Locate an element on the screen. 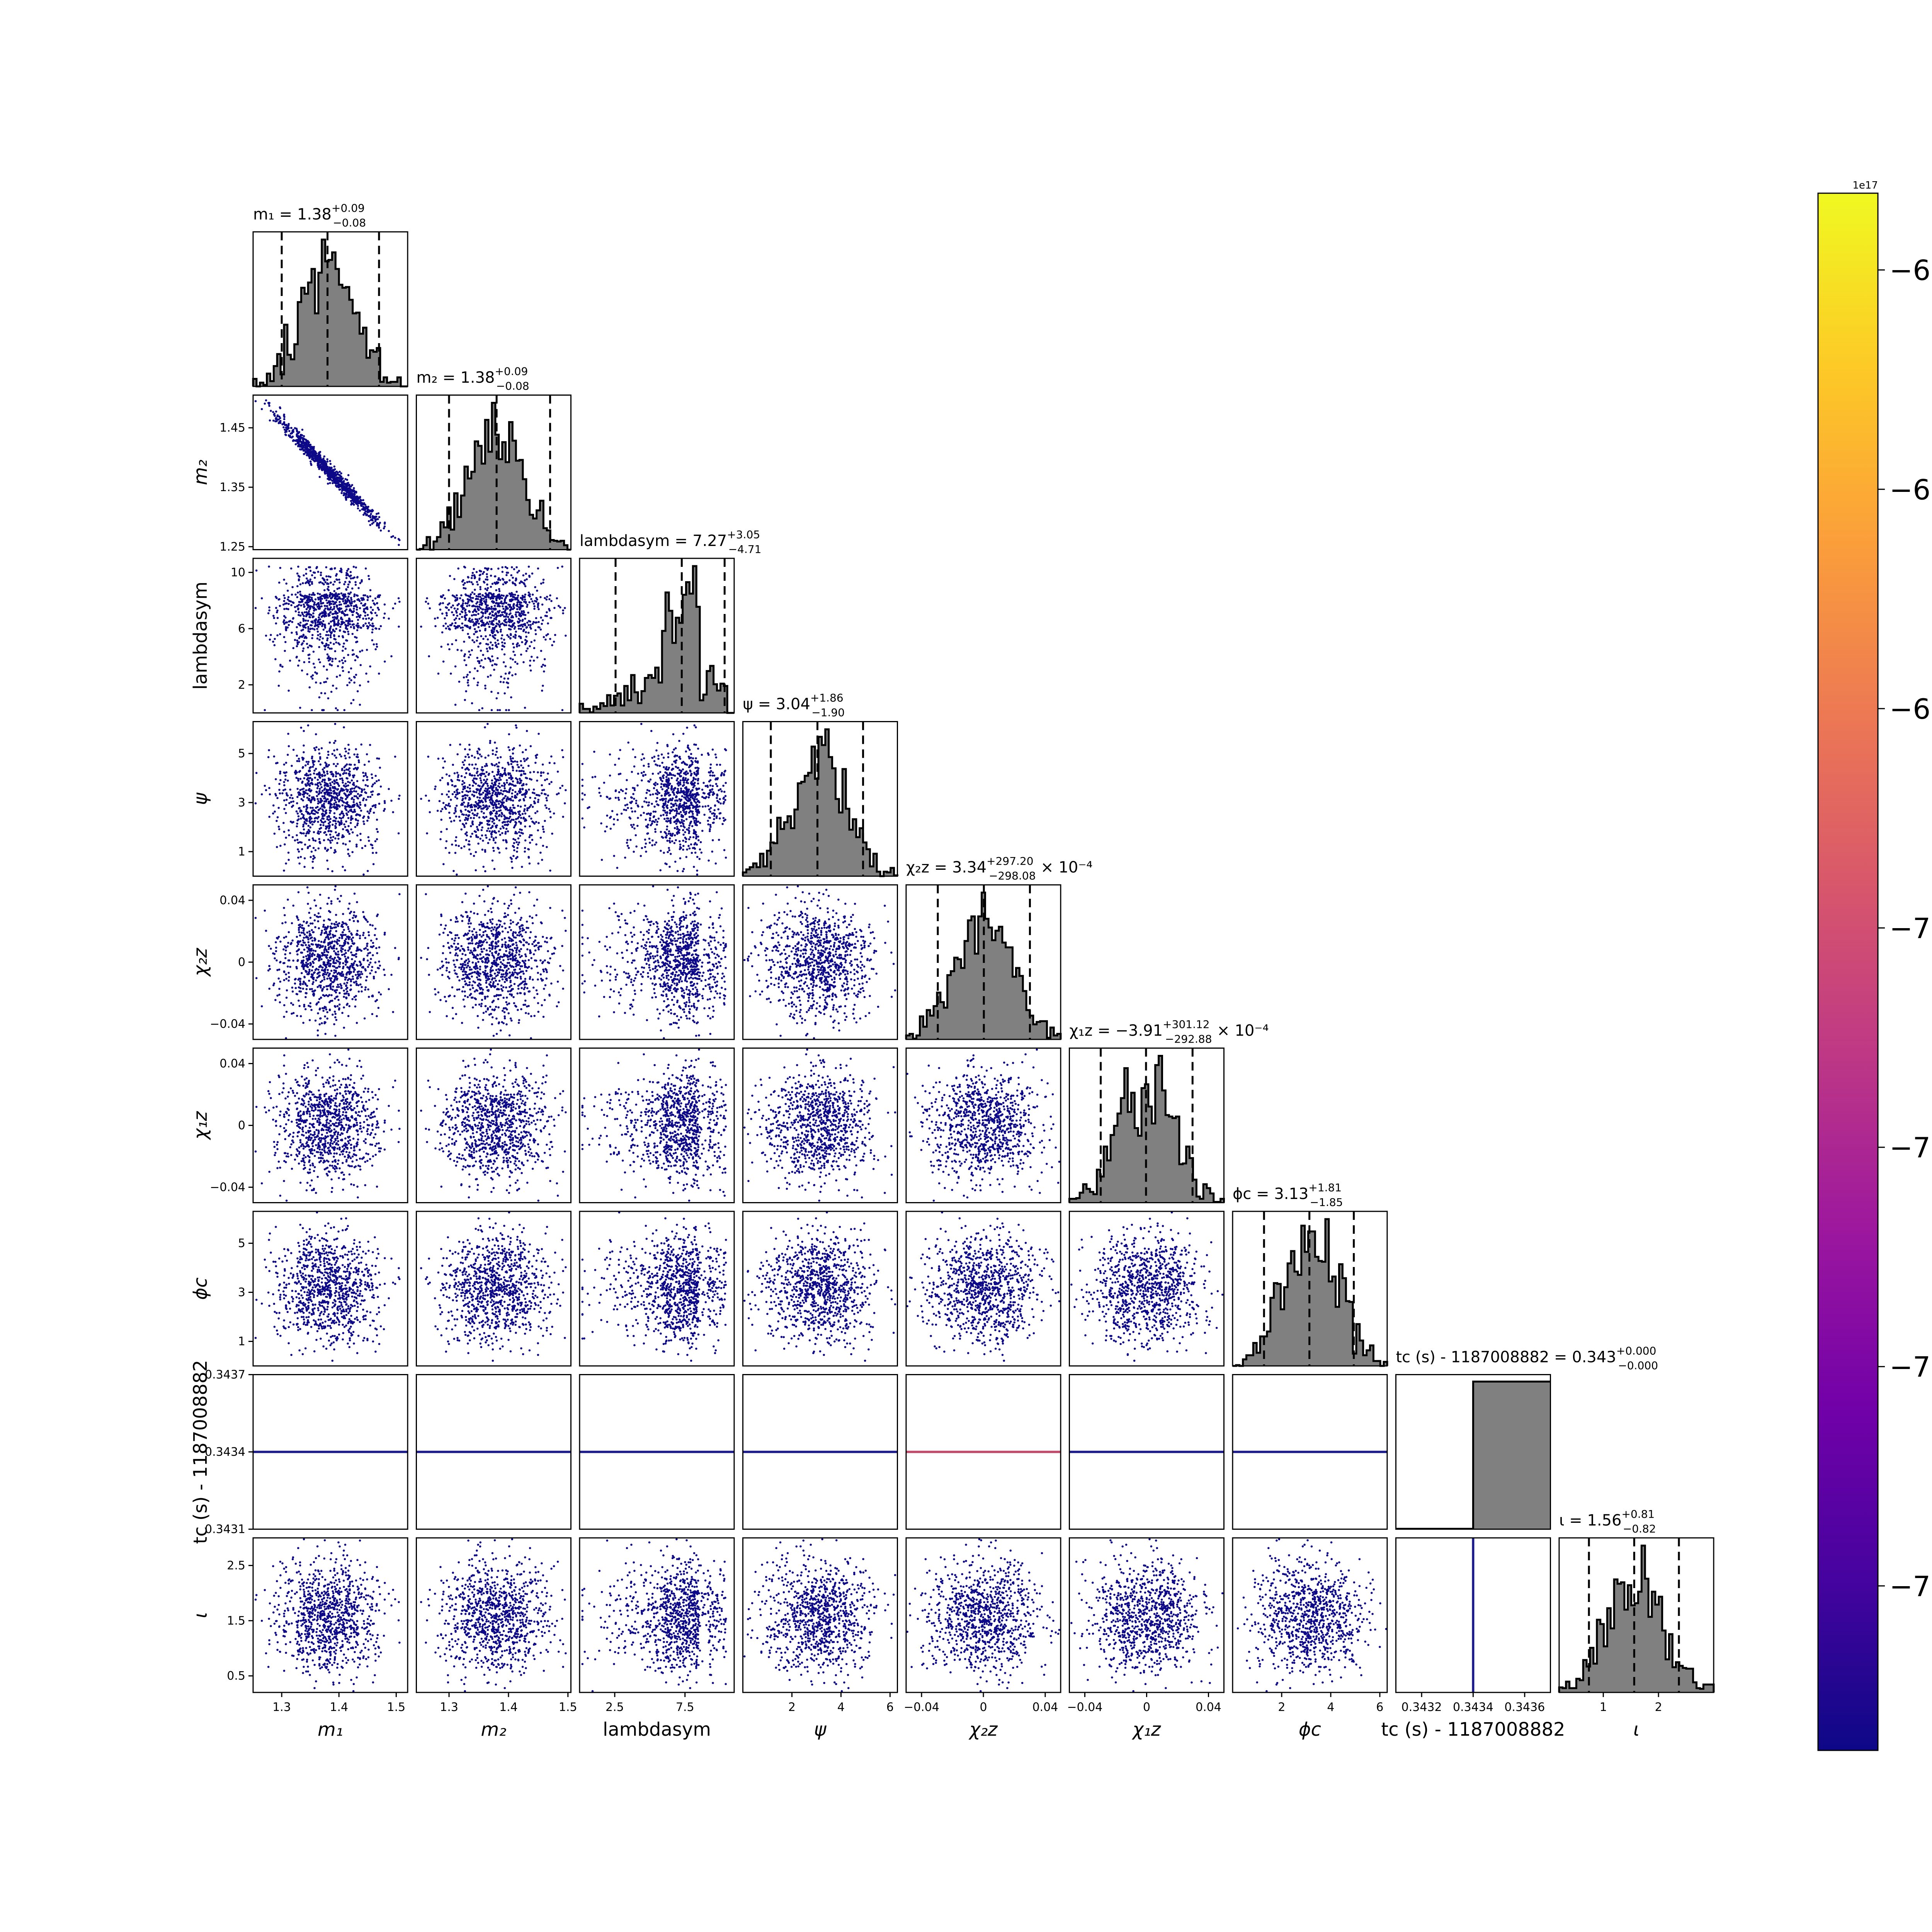 The width and height of the screenshot is (1932, 1932). y-tick-label: 0.3434 is located at coordinates (225, 1453).